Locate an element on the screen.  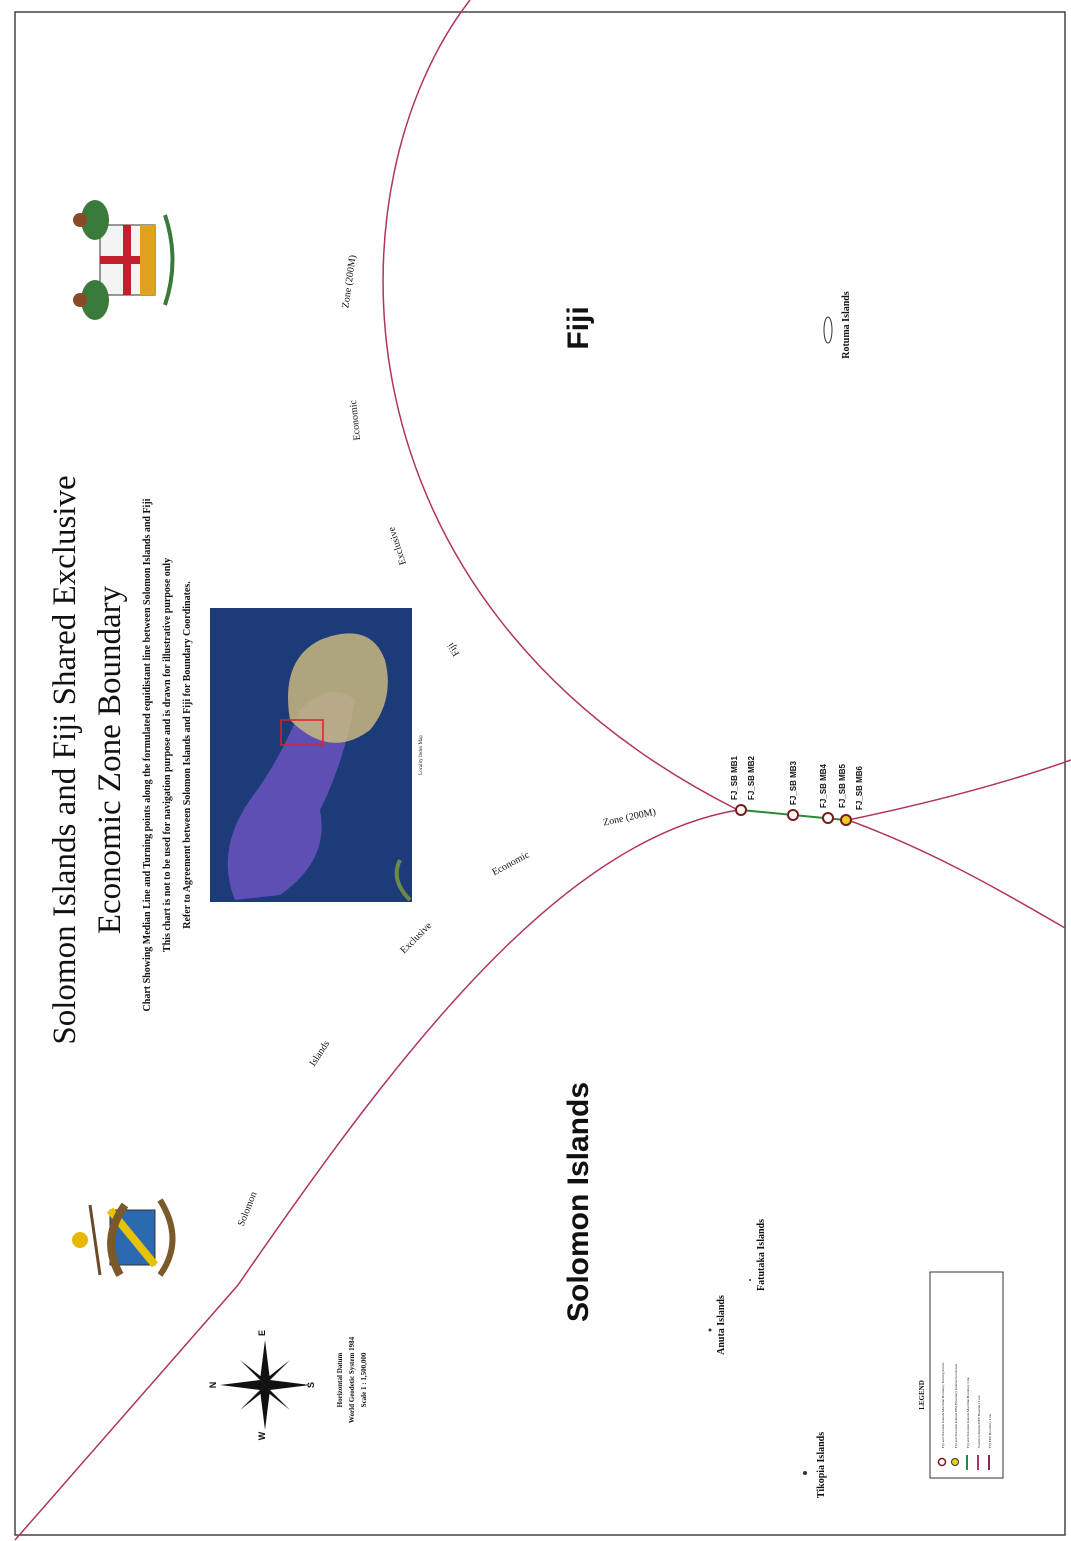
island-label: Fatutaka Islands is located at coordinates (761, 1255).